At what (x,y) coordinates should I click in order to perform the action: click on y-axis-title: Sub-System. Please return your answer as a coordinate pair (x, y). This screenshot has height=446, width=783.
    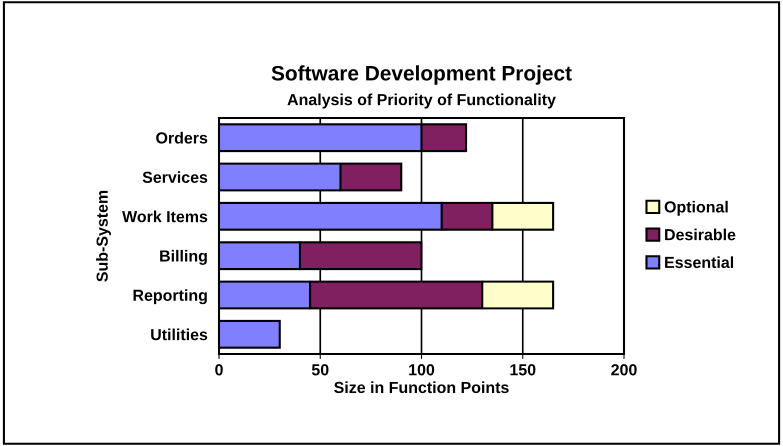
    Looking at the image, I should click on (103, 236).